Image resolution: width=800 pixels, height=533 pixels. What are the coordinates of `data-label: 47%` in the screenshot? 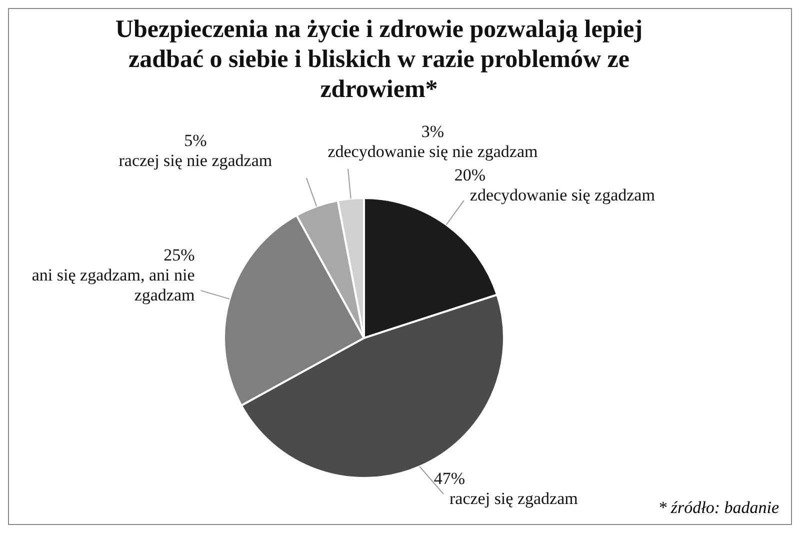 It's located at (450, 478).